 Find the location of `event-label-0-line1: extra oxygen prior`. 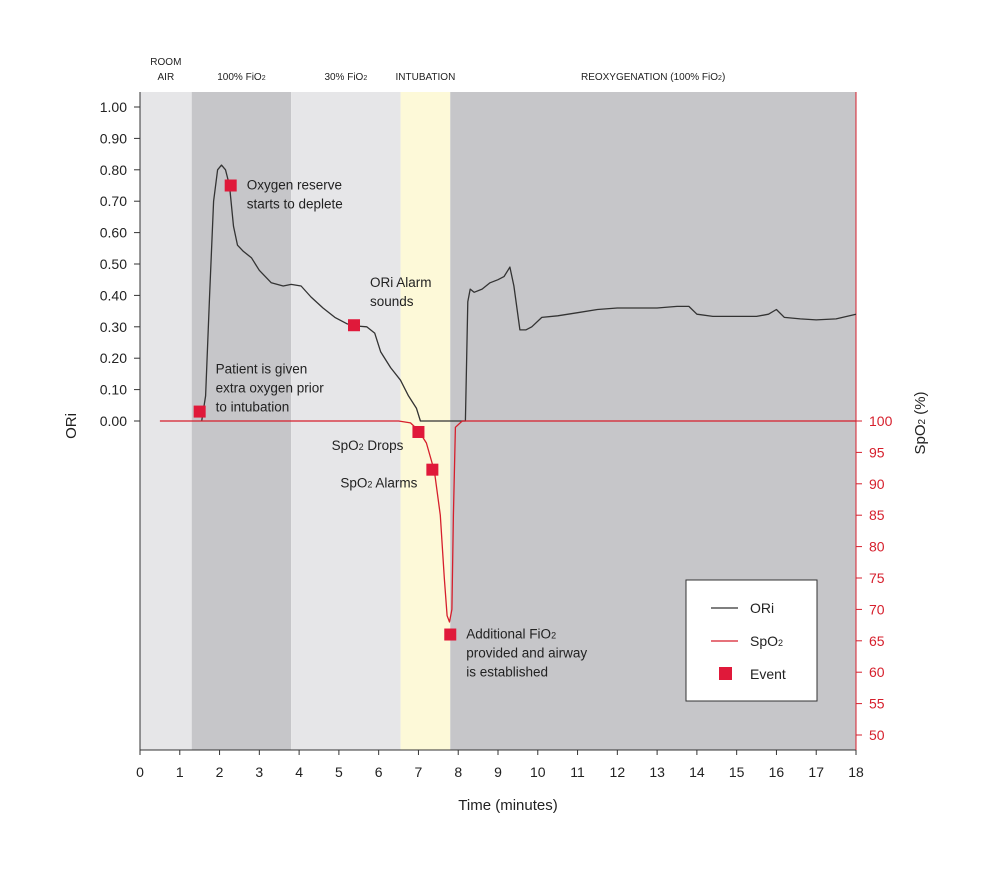

event-label-0-line1: extra oxygen prior is located at coordinates (270, 388).